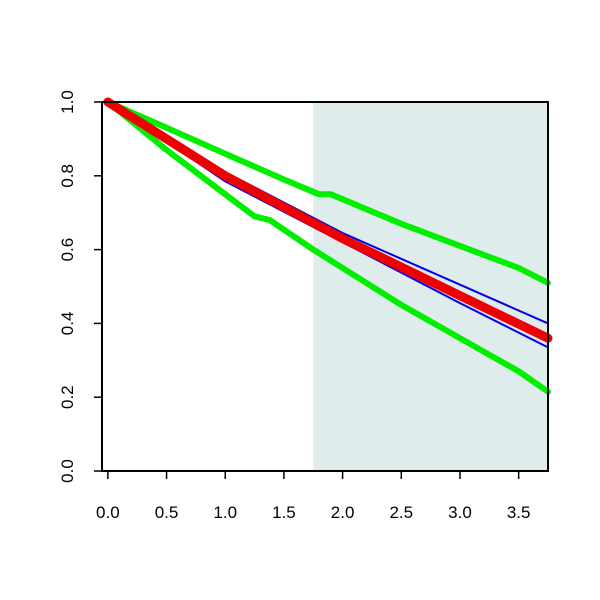  What do you see at coordinates (284, 512) in the screenshot?
I see `x-tick-label: 1.5` at bounding box center [284, 512].